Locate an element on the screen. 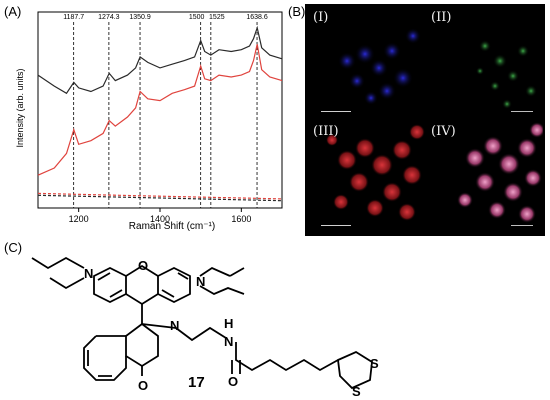  atom-s-2: S is located at coordinates (356, 391).